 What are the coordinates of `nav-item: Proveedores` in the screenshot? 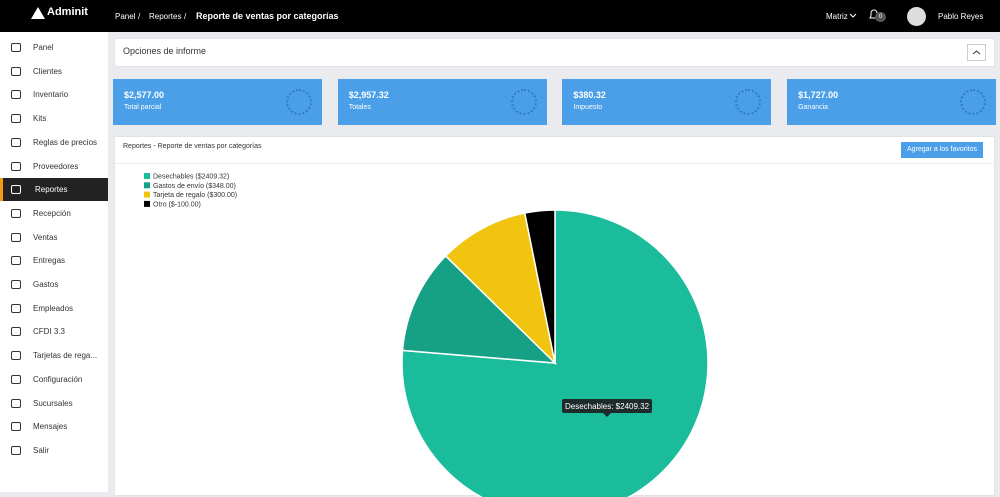 It's located at (54, 166).